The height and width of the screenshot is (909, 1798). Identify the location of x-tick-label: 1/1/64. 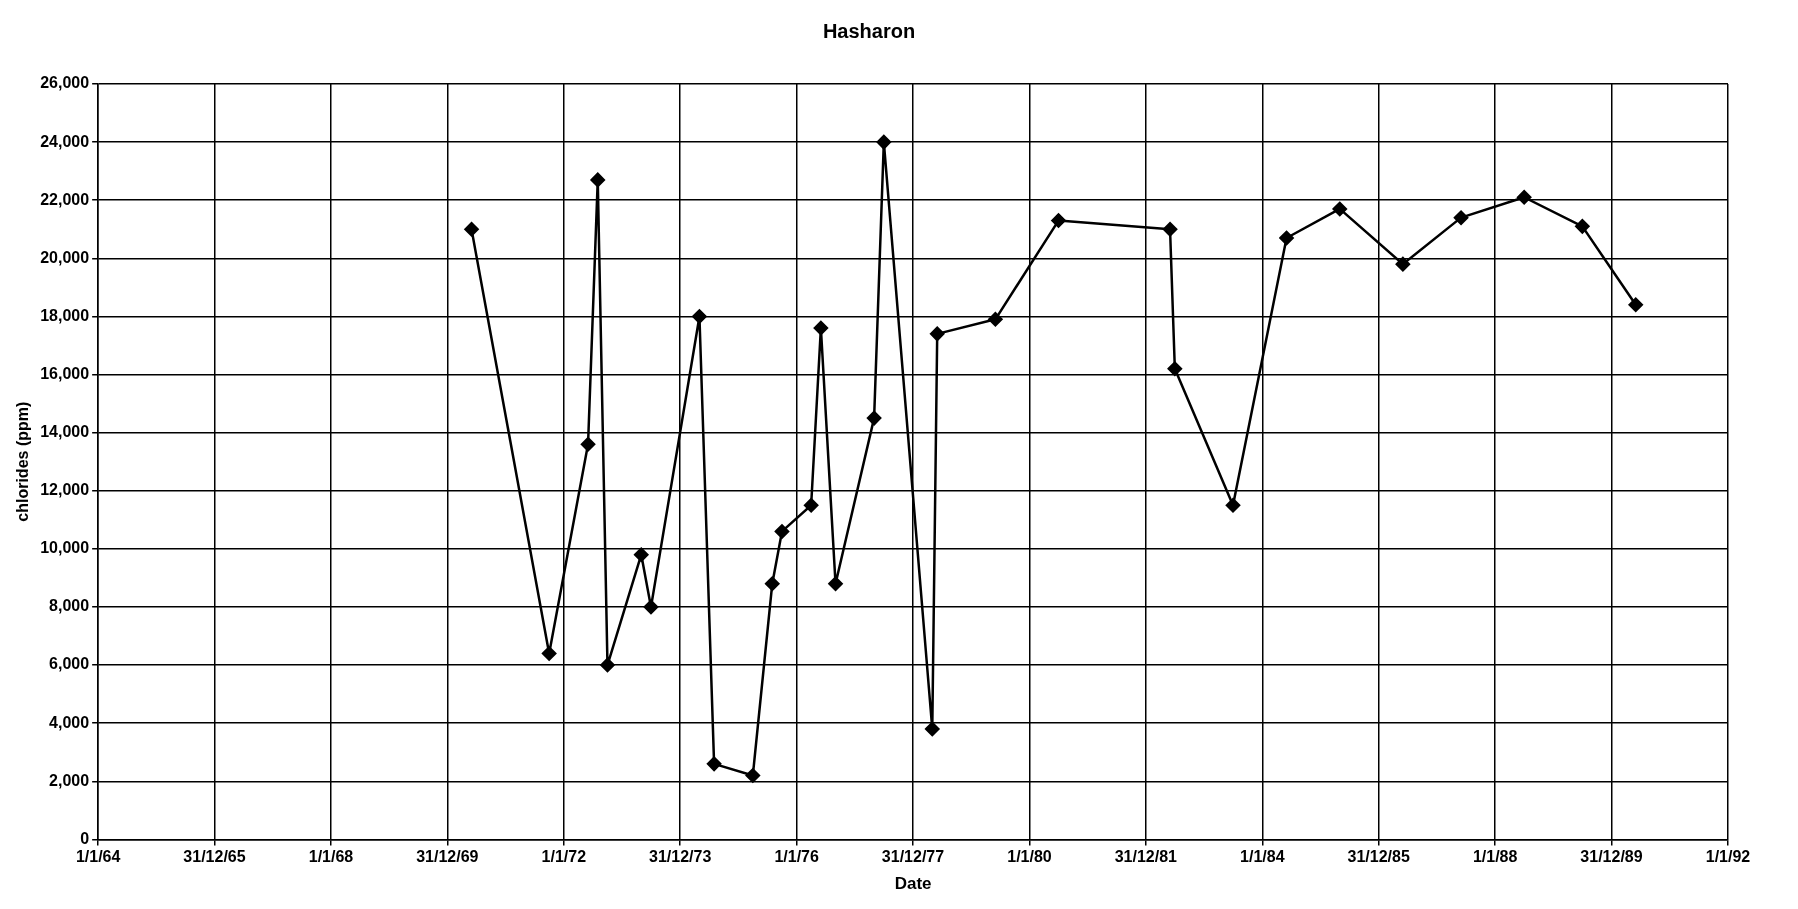
(98, 857).